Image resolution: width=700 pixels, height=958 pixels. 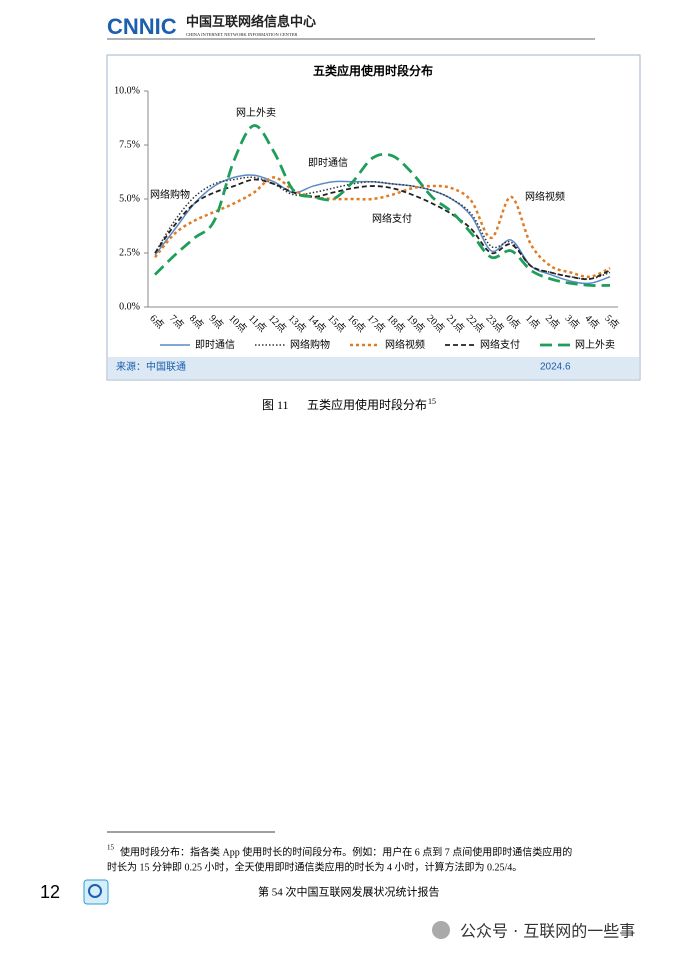 What do you see at coordinates (111, 848) in the screenshot?
I see `footnote-number: 15` at bounding box center [111, 848].